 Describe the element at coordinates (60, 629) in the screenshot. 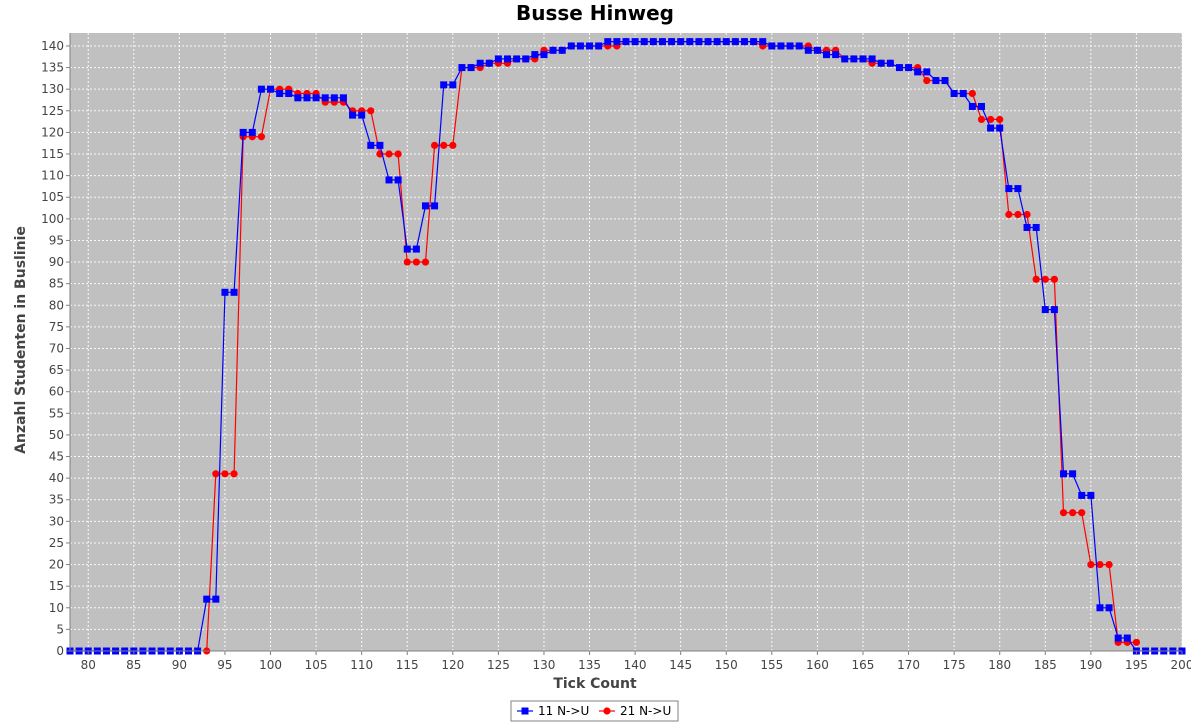

I see `y-tick-label: 5` at that location.